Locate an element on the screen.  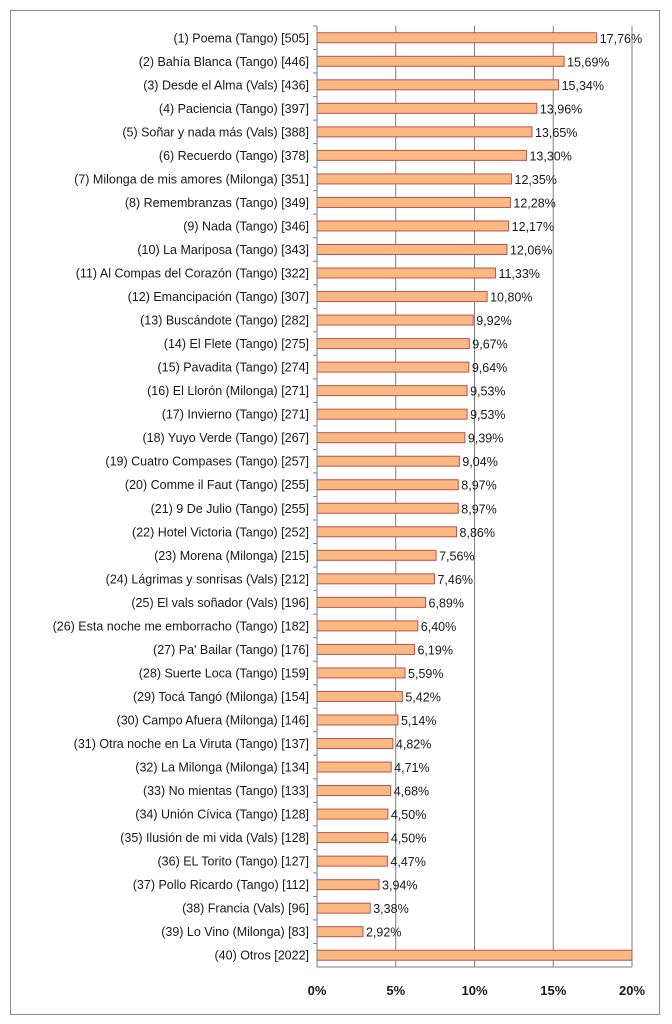
x-tick-label: 15% is located at coordinates (553, 990).